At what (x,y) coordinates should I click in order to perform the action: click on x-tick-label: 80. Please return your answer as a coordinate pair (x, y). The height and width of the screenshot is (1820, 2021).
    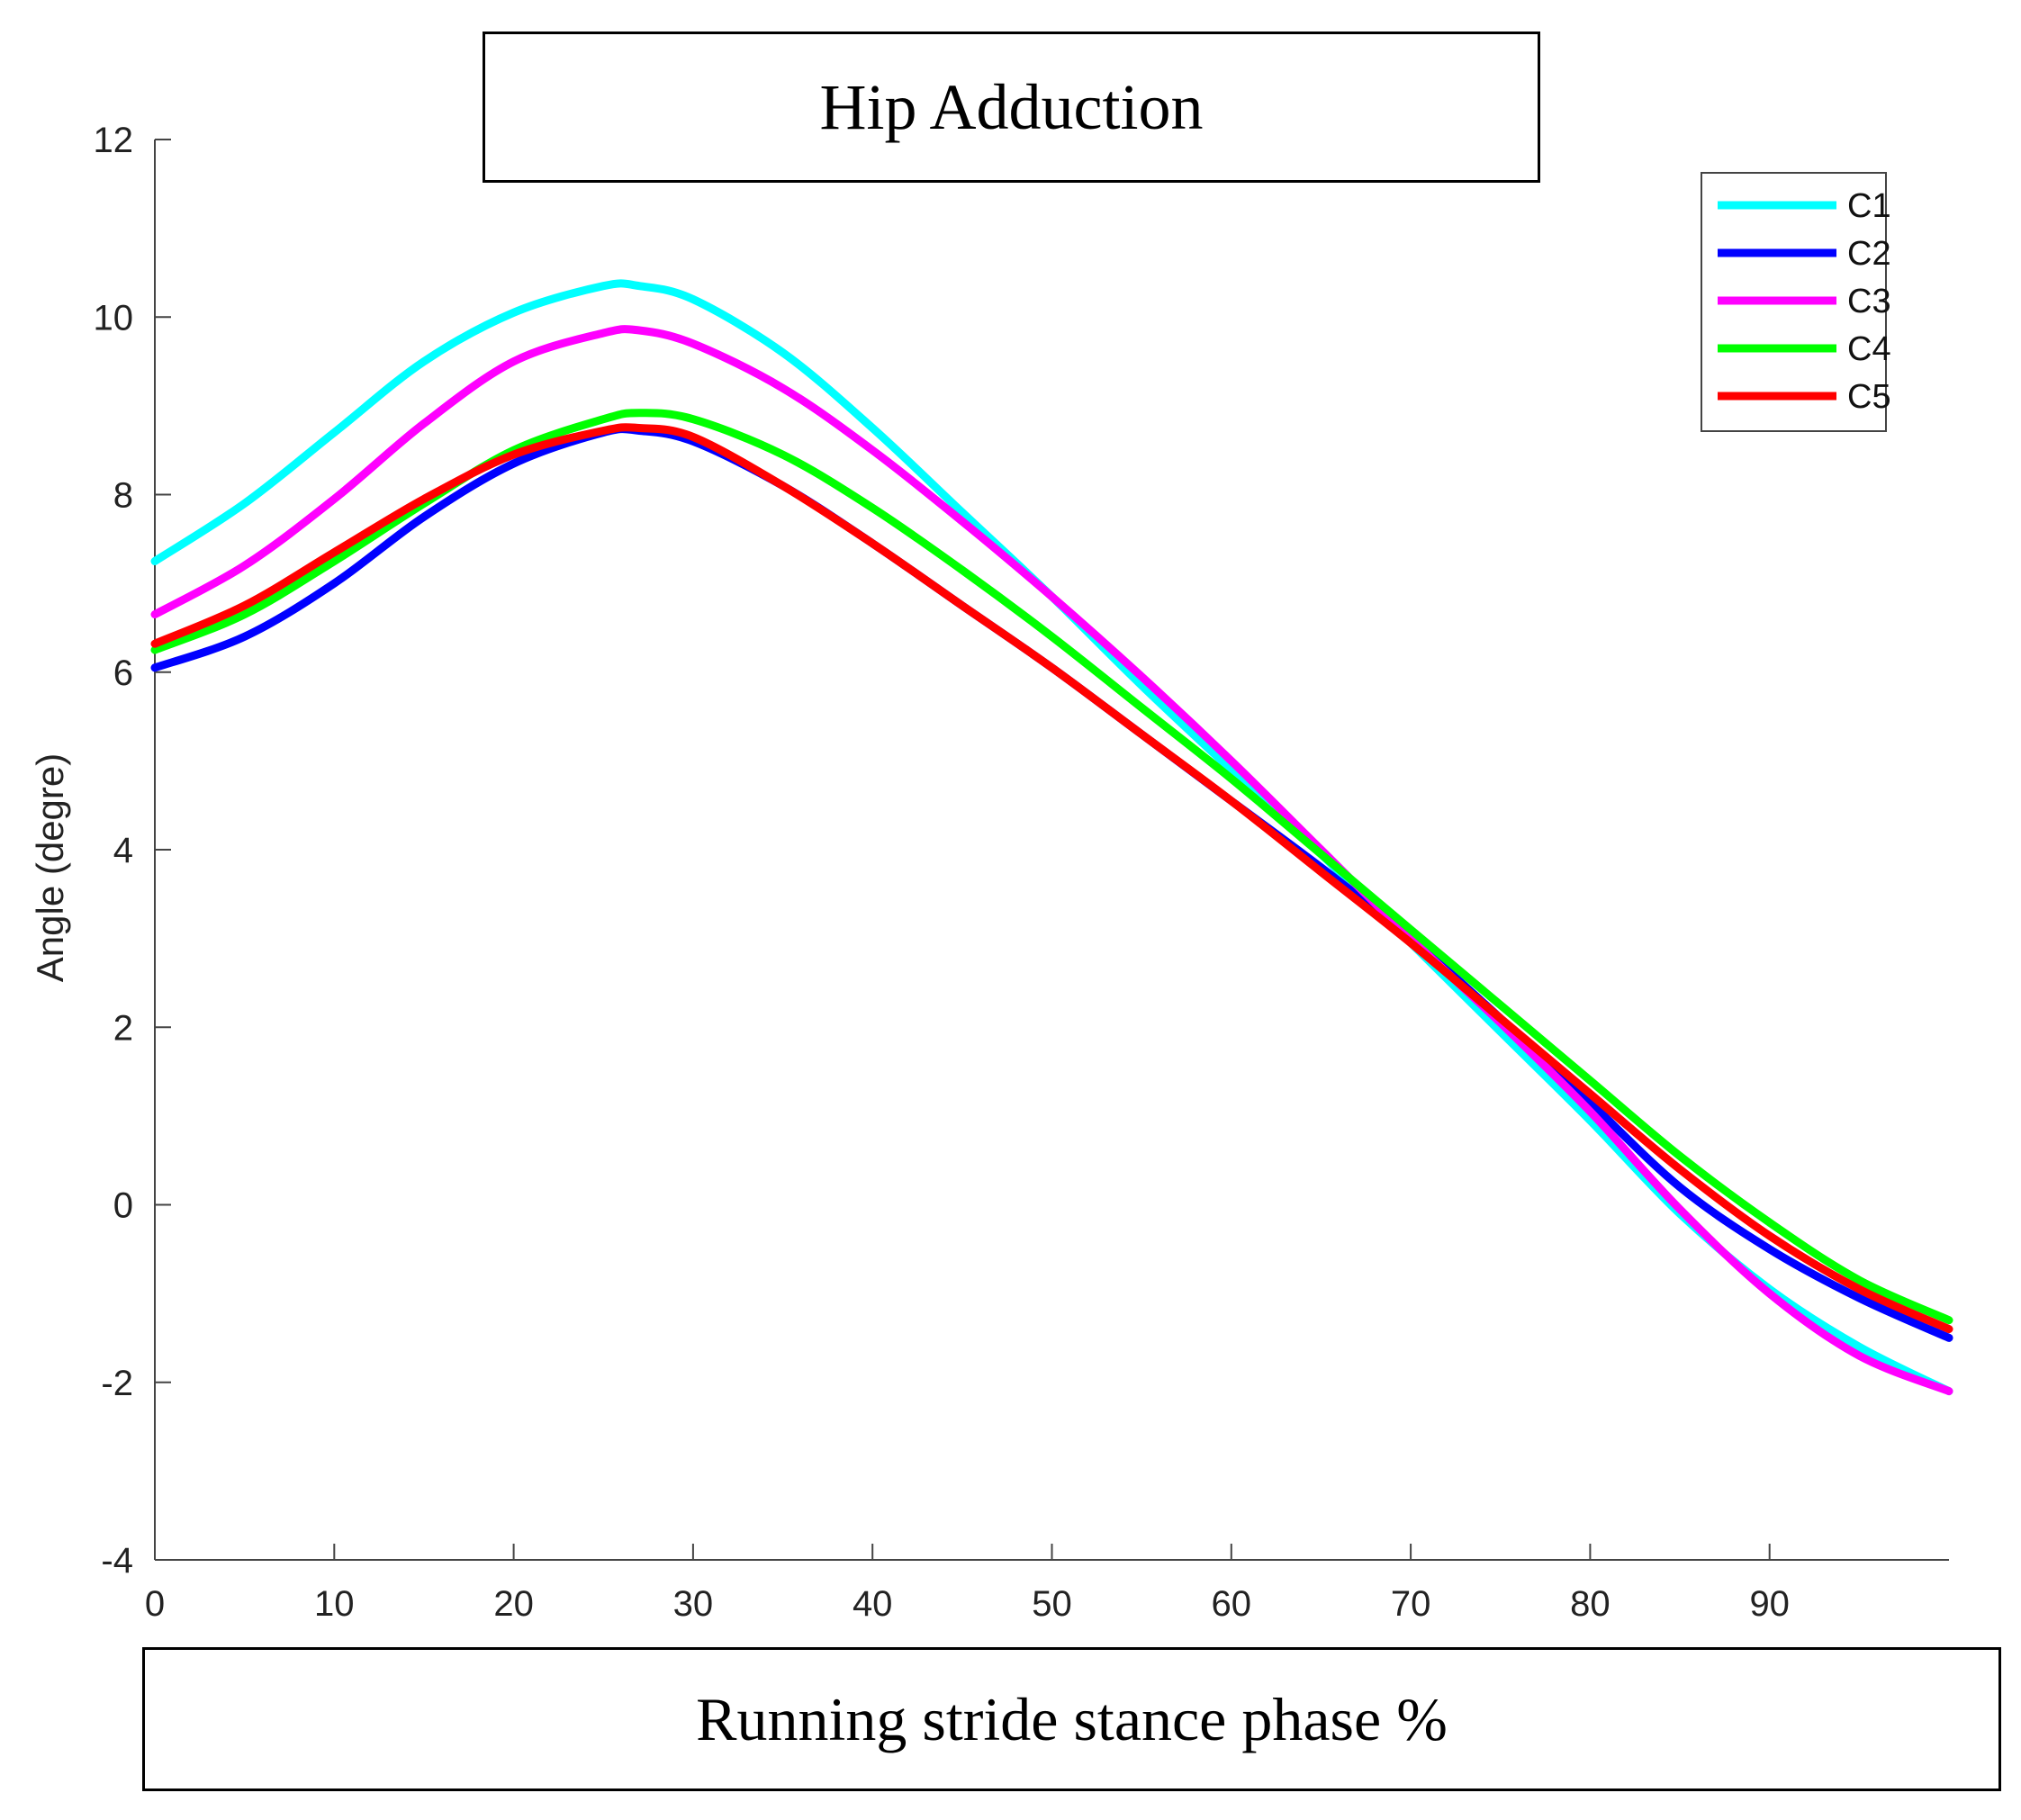
    Looking at the image, I should click on (1590, 1604).